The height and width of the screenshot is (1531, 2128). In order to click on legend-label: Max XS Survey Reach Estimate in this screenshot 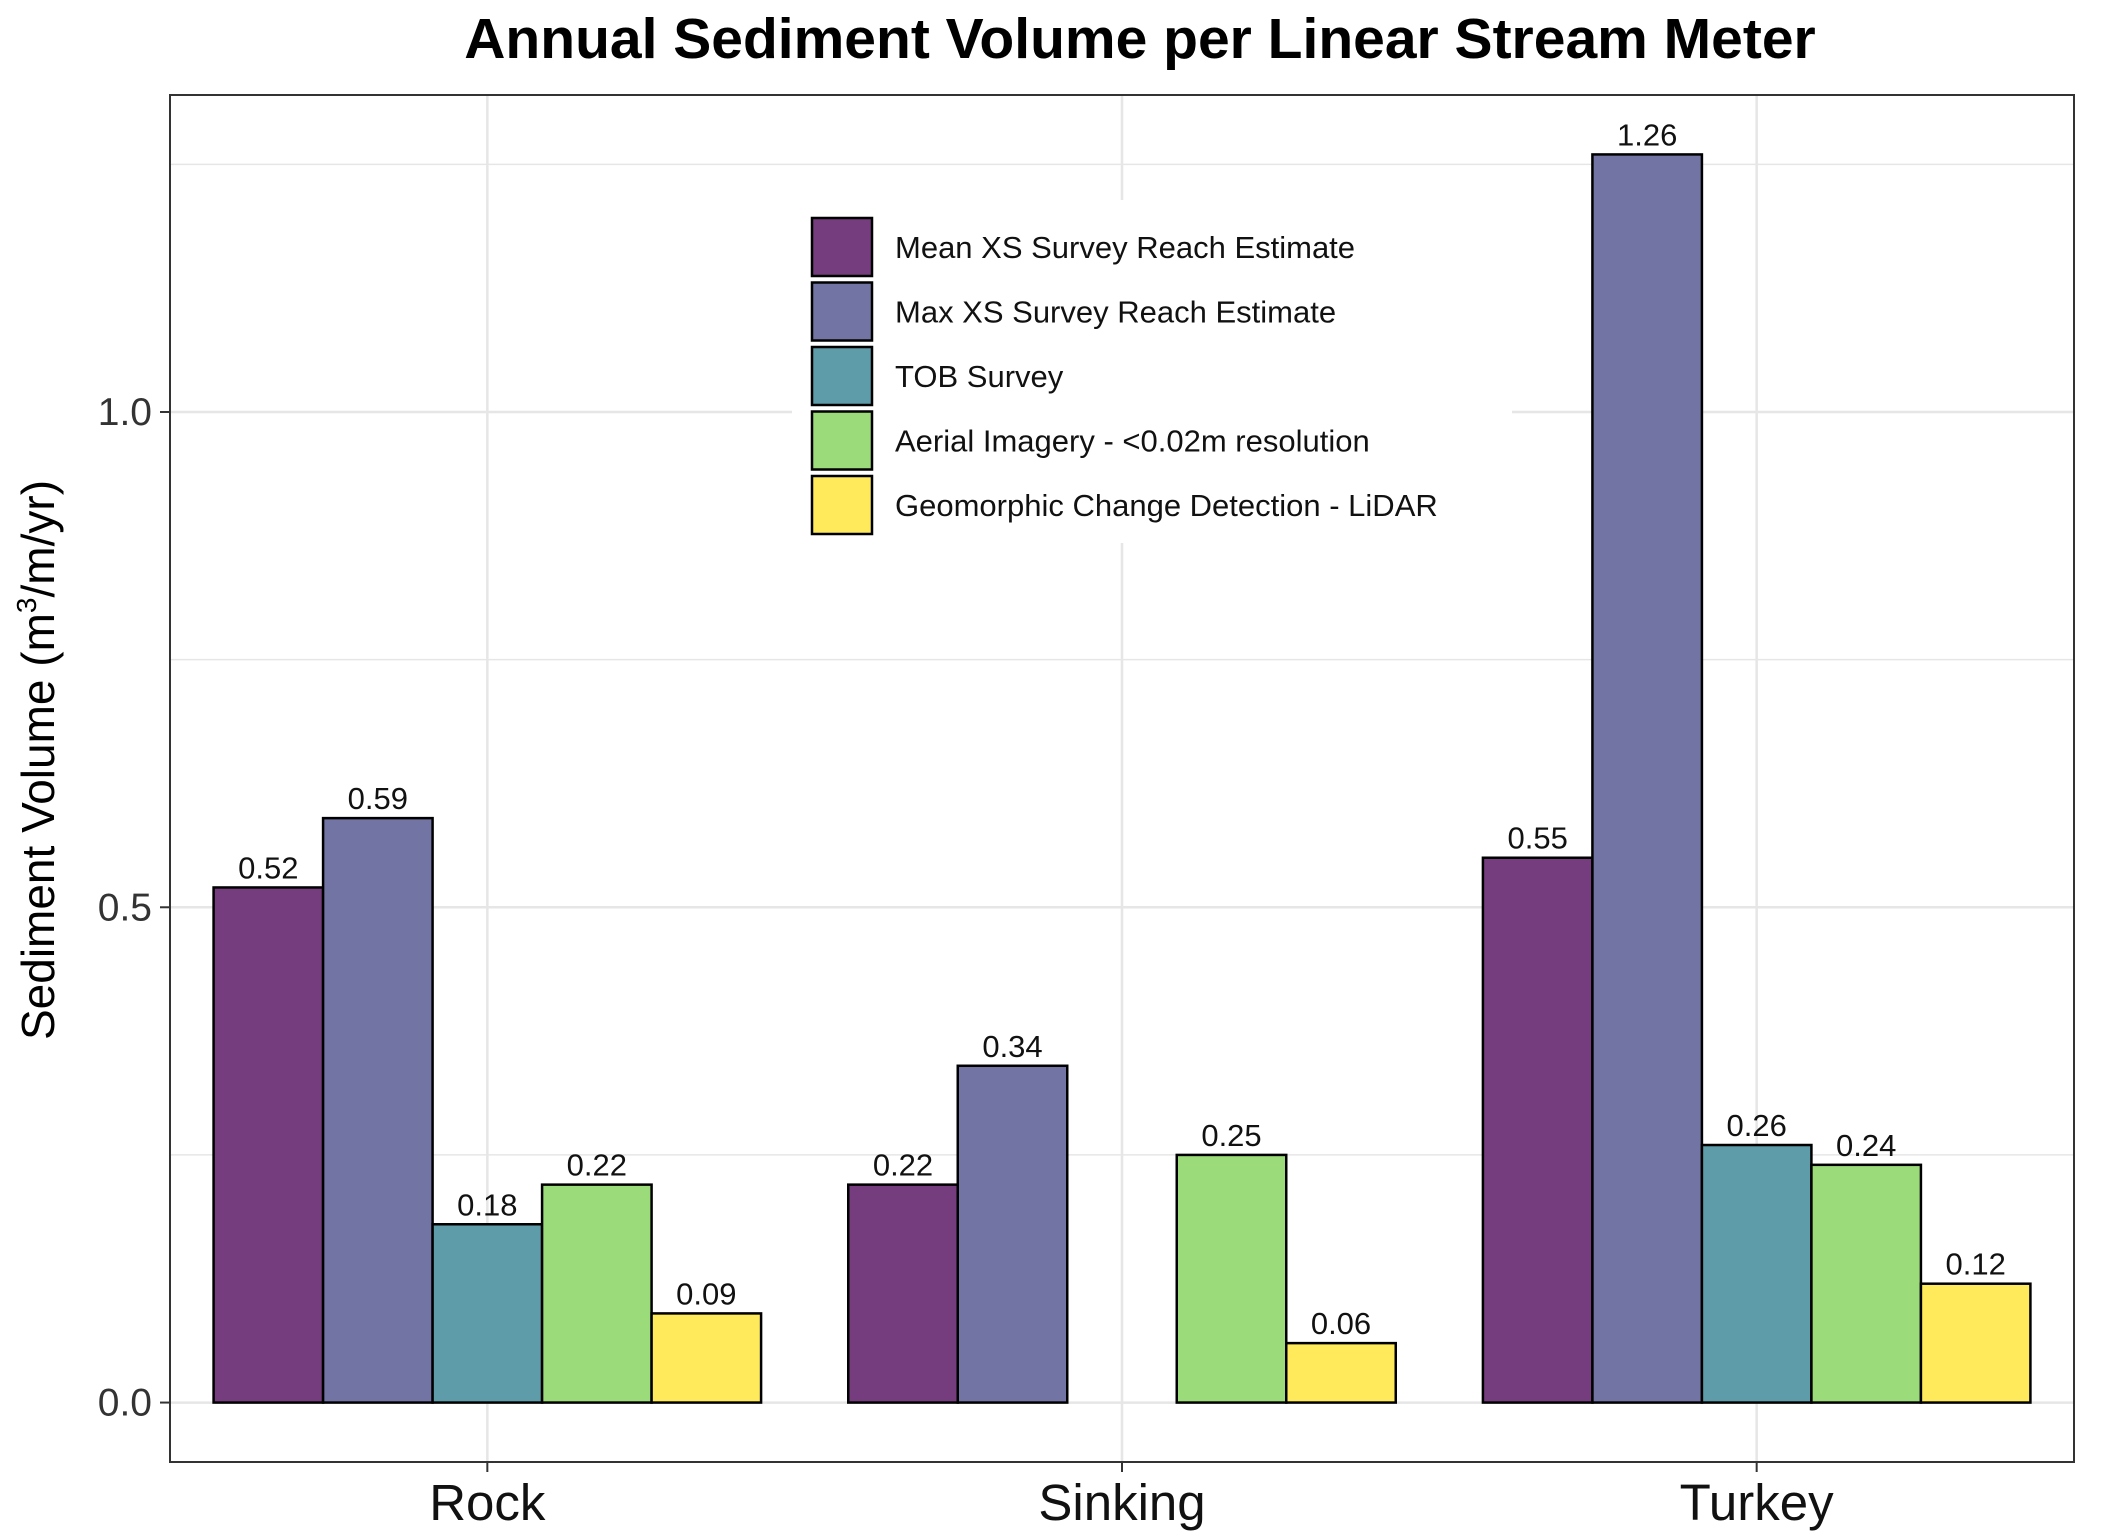, I will do `click(1115, 312)`.